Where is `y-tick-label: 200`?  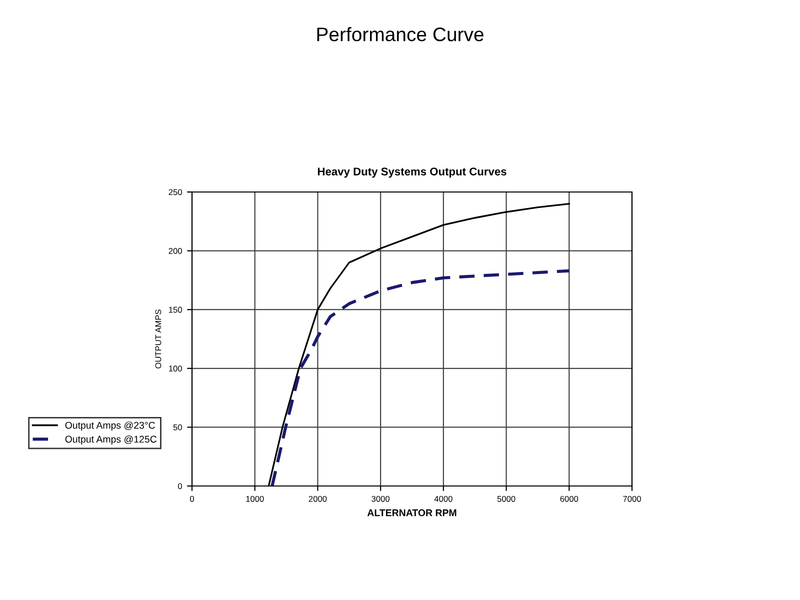 y-tick-label: 200 is located at coordinates (175, 251).